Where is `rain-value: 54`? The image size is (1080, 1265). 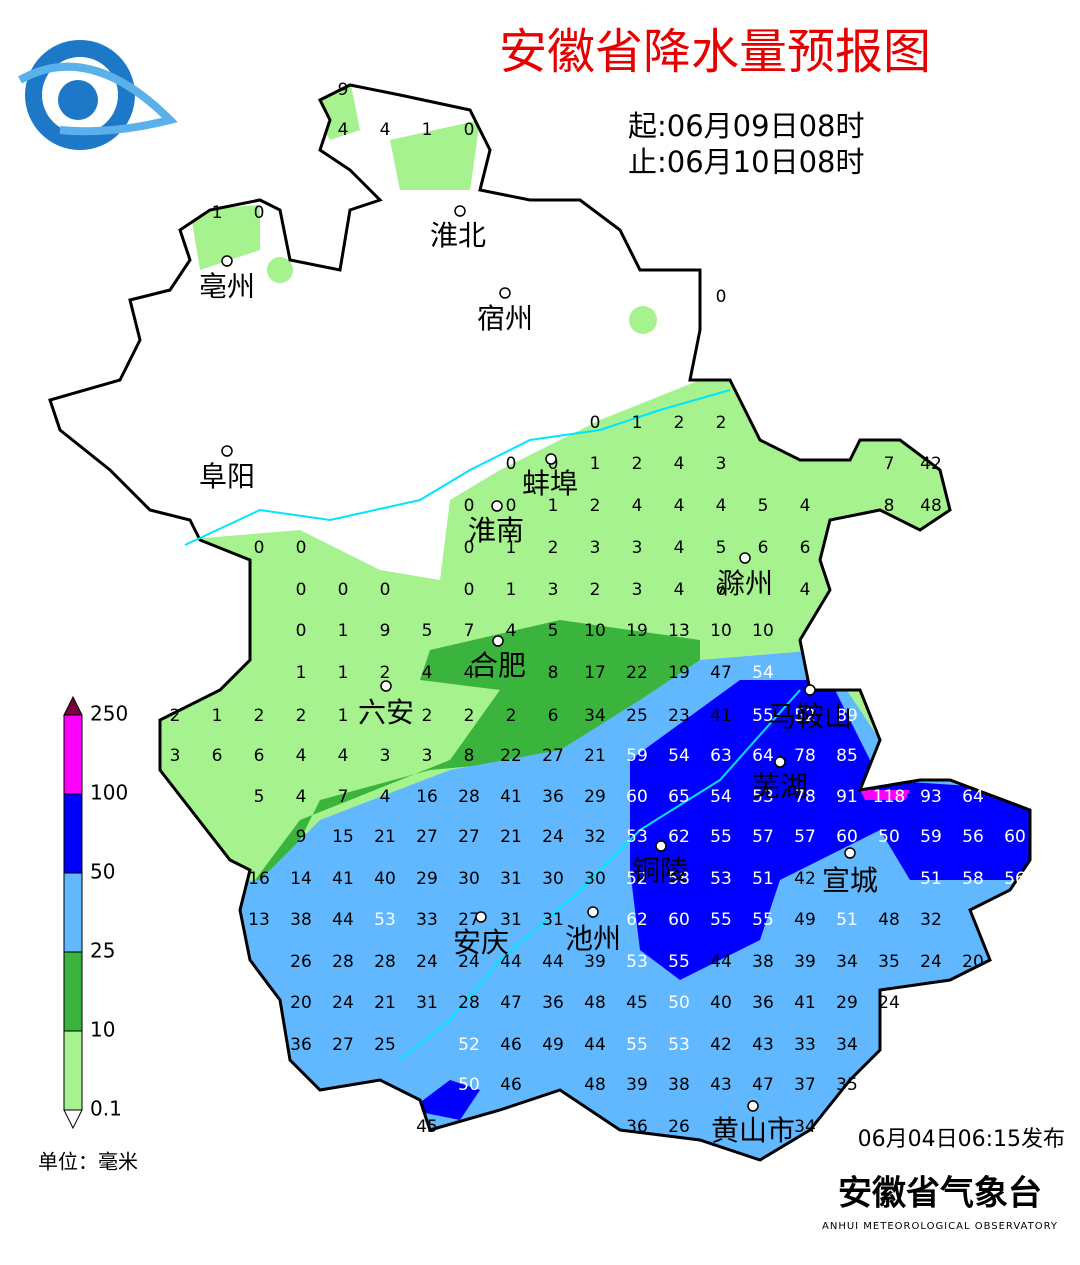 rain-value: 54 is located at coordinates (763, 673).